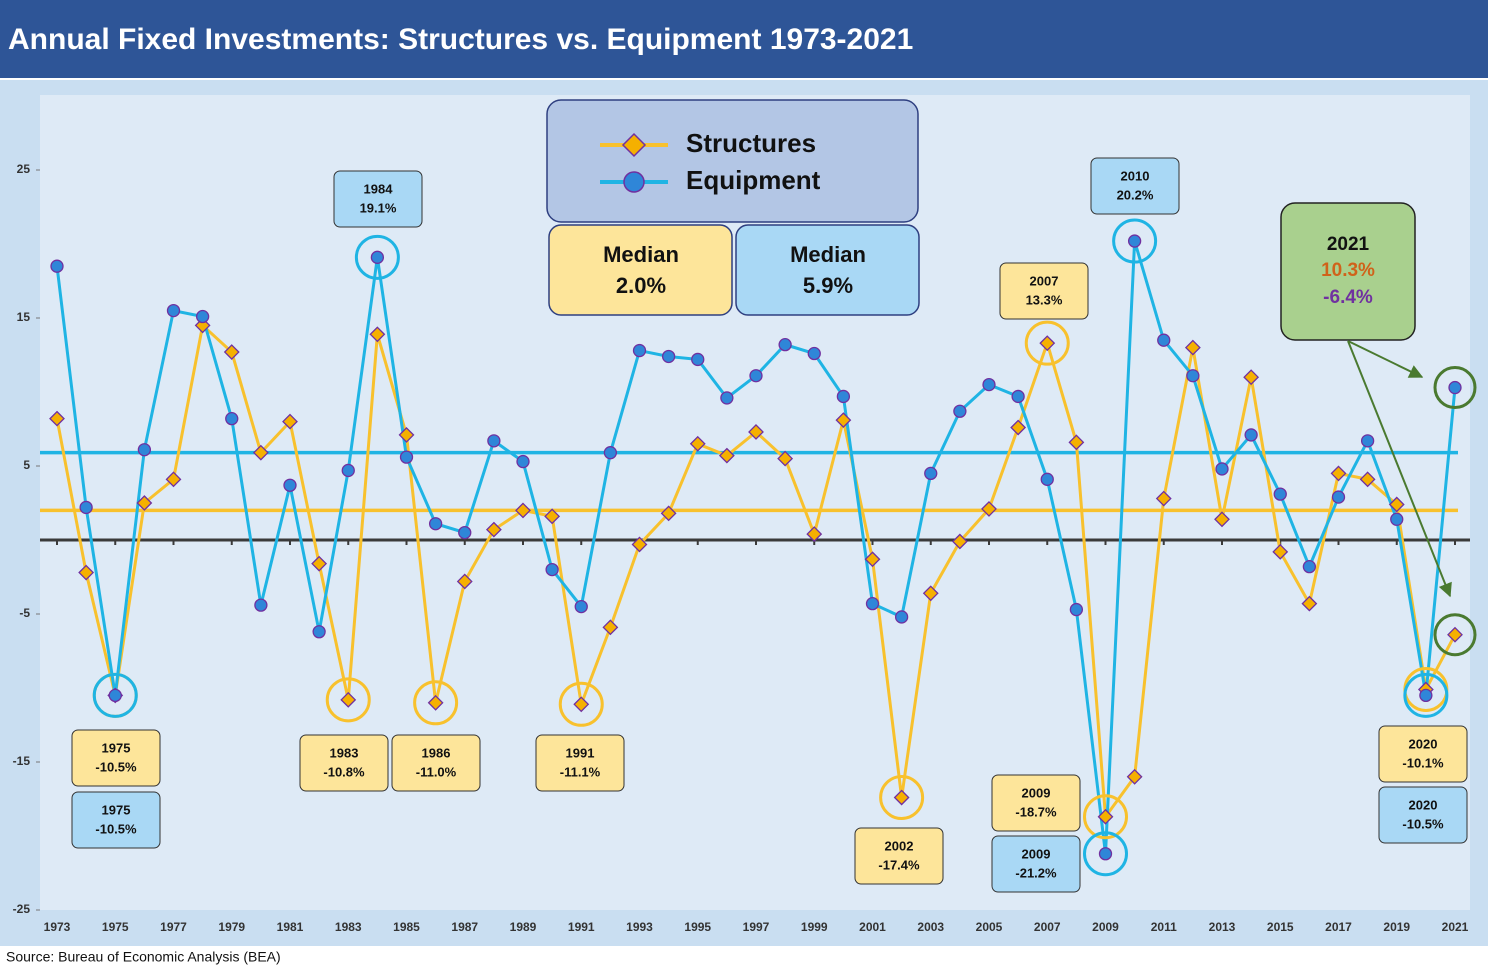 This screenshot has height=971, width=1488. Describe the element at coordinates (581, 927) in the screenshot. I see `x-tick-label: 1991` at that location.